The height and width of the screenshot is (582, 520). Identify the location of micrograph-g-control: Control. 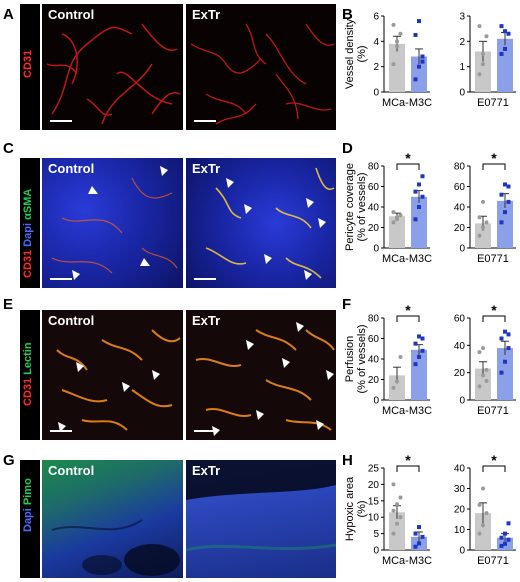
(112, 519).